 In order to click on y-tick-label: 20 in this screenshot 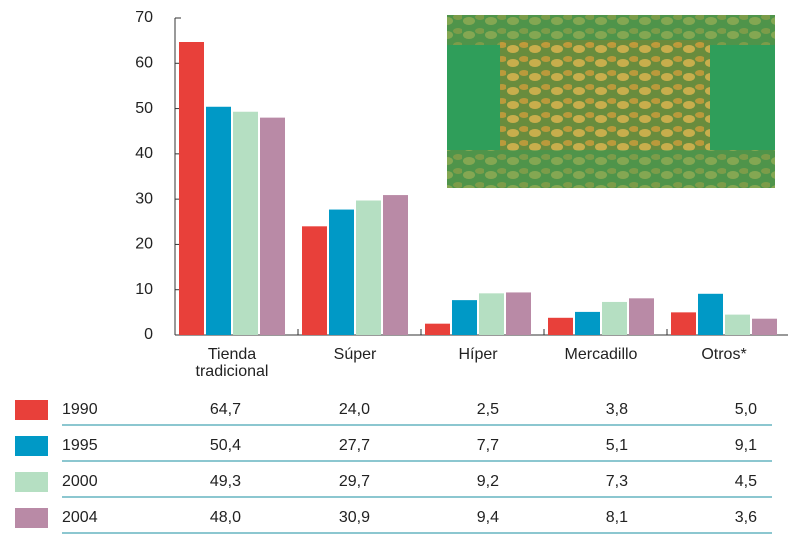, I will do `click(144, 244)`.